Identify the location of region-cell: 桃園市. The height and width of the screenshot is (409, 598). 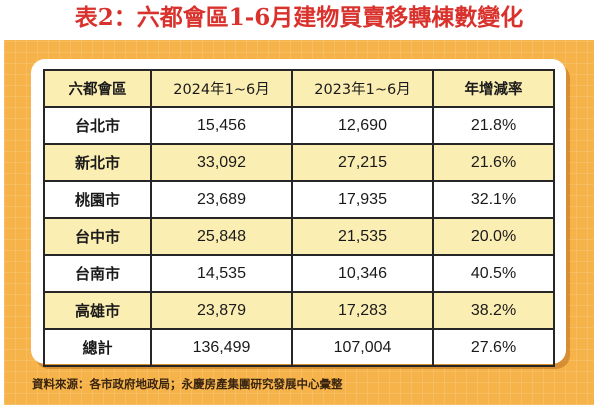
(97, 199).